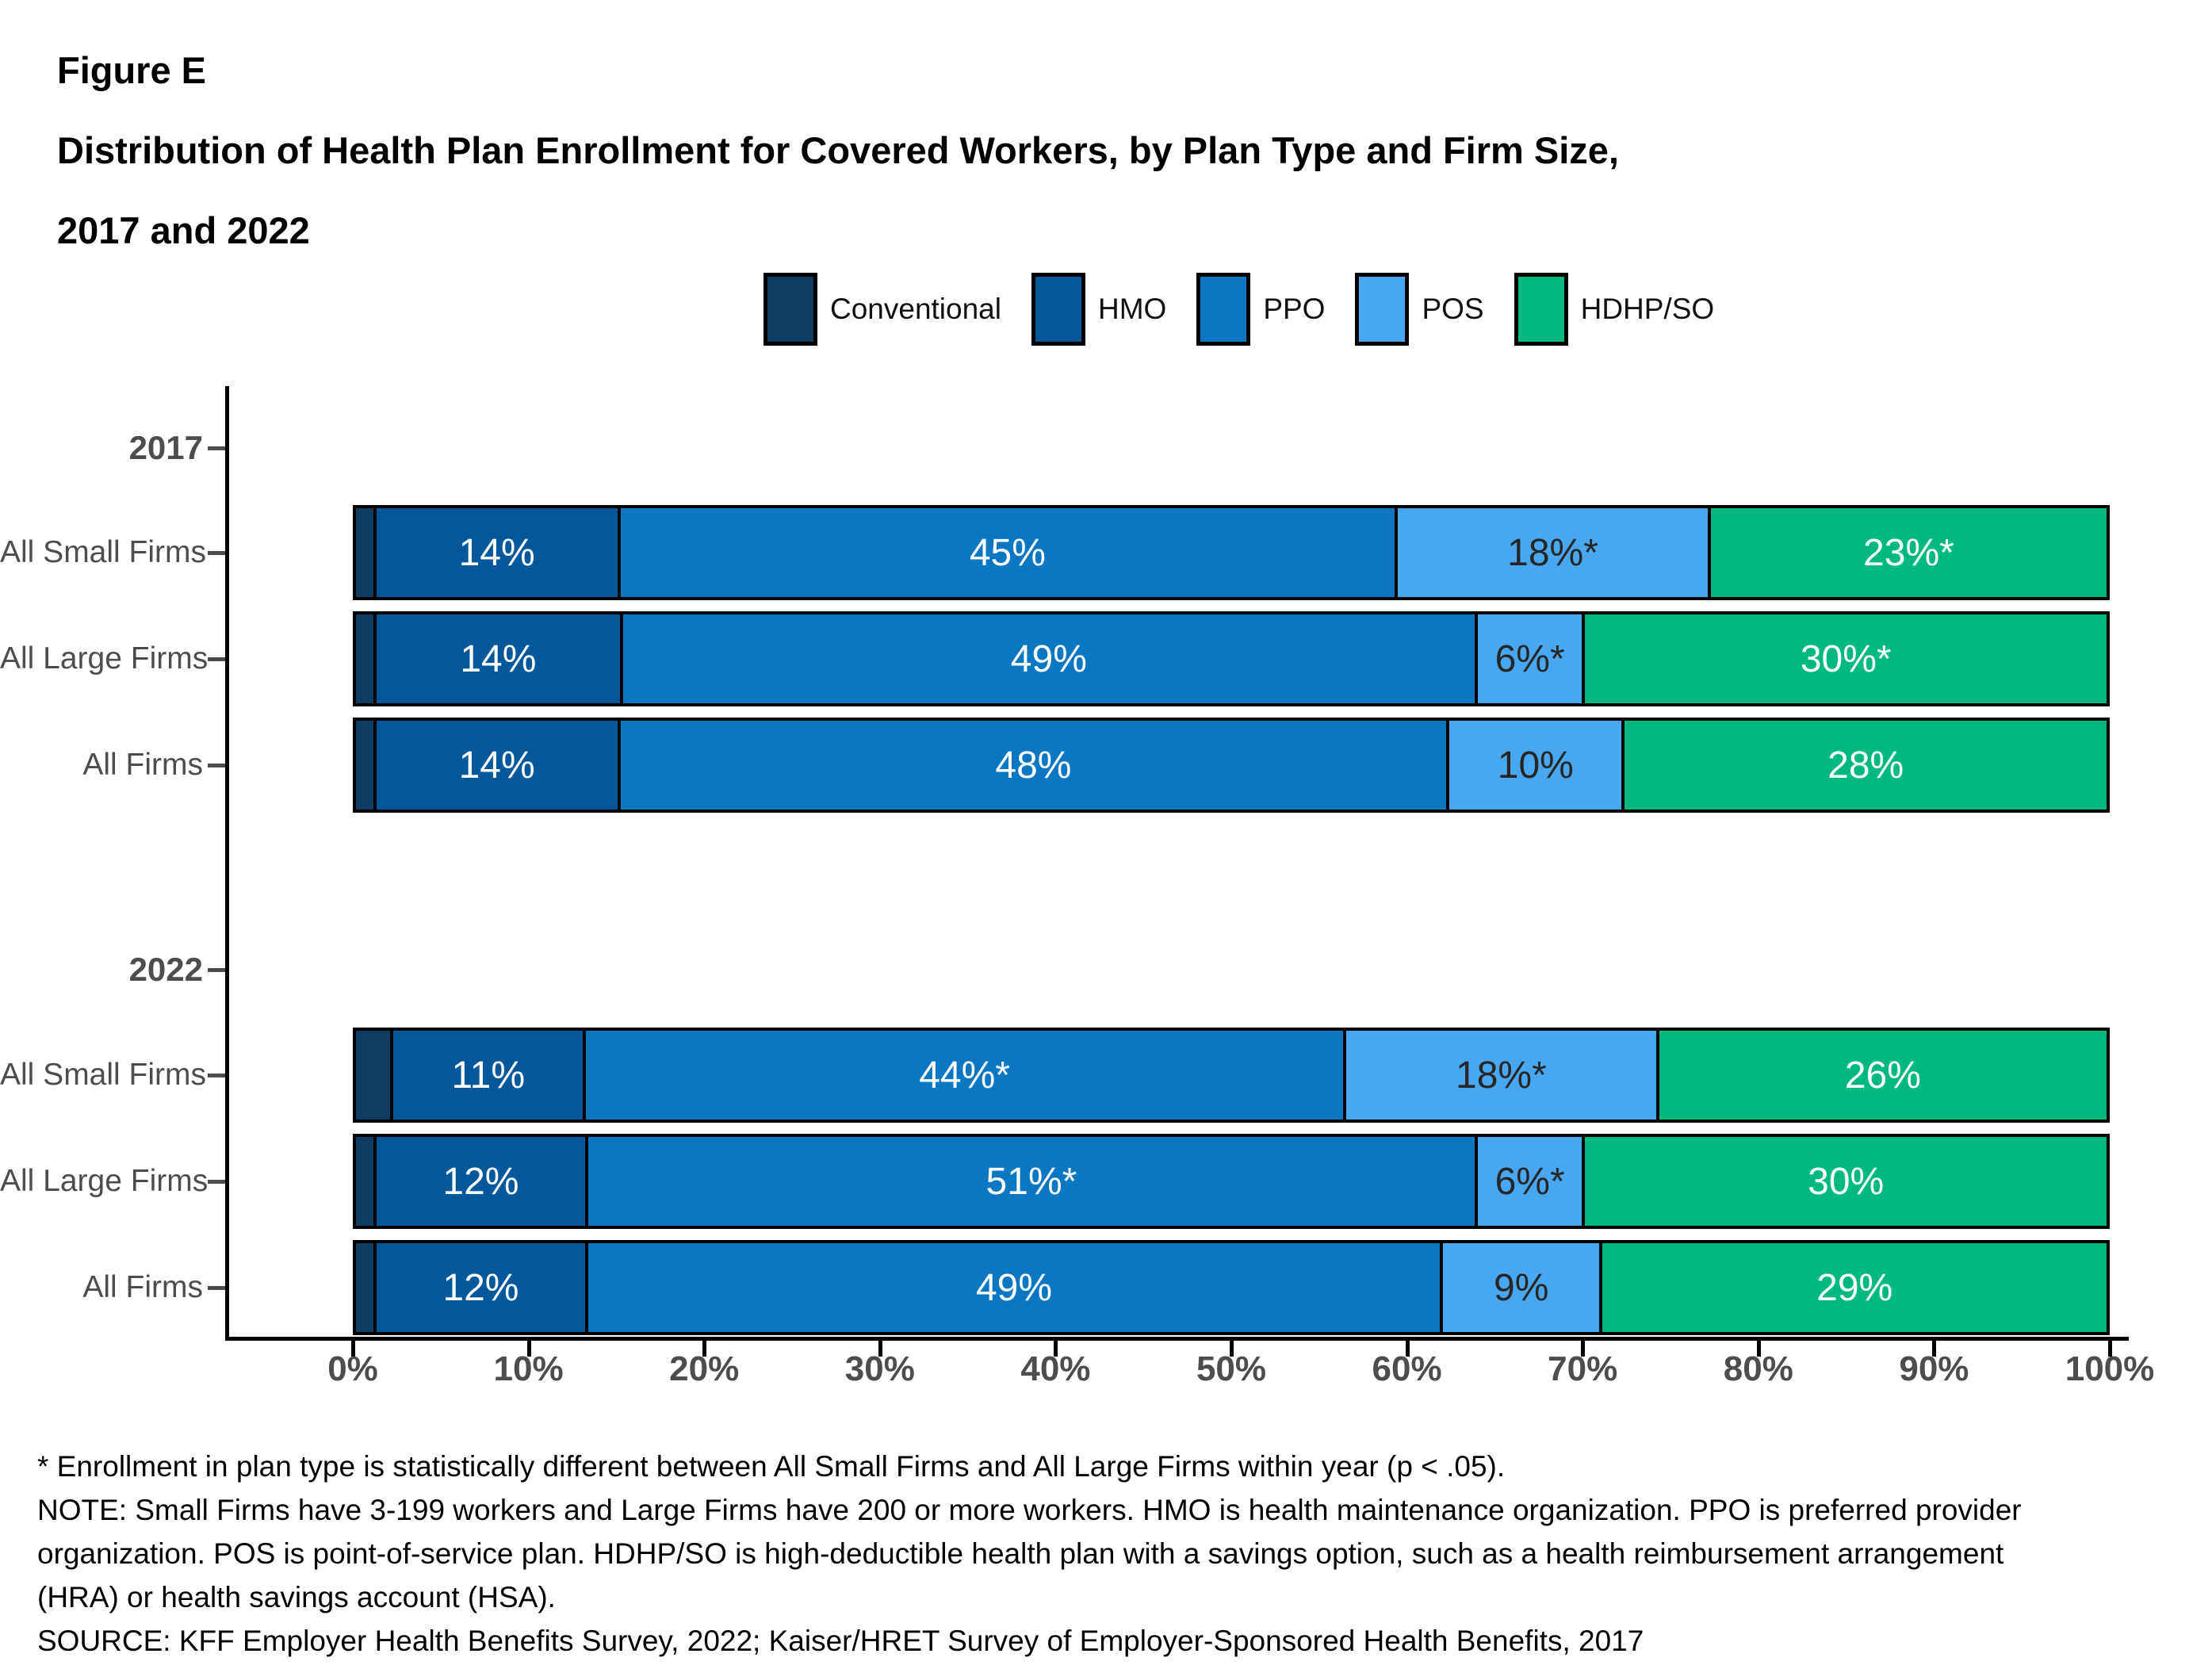 The width and height of the screenshot is (2212, 1665). I want to click on segment-value-label: 11%, so click(489, 1075).